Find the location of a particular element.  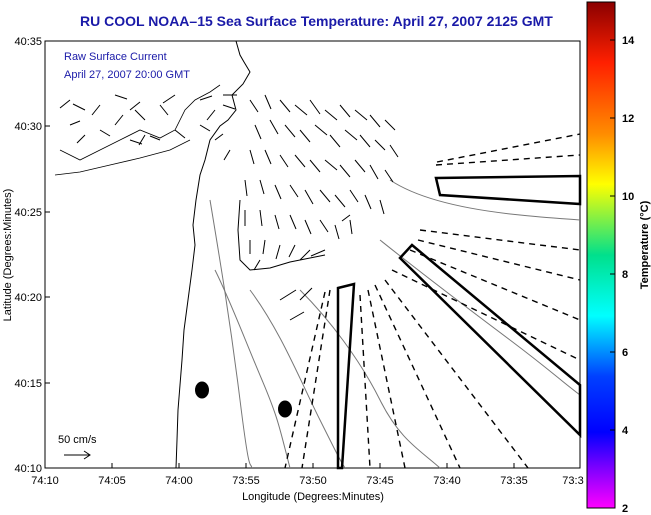

colorbar-tick: 2 is located at coordinates (625, 509).